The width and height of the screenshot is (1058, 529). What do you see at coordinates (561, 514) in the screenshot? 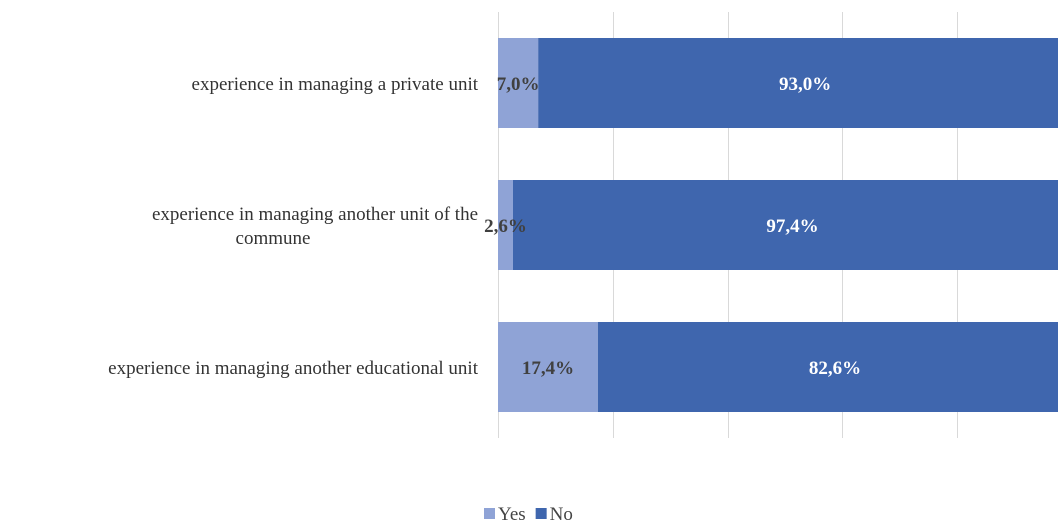
I see `legend-label-no: No` at bounding box center [561, 514].